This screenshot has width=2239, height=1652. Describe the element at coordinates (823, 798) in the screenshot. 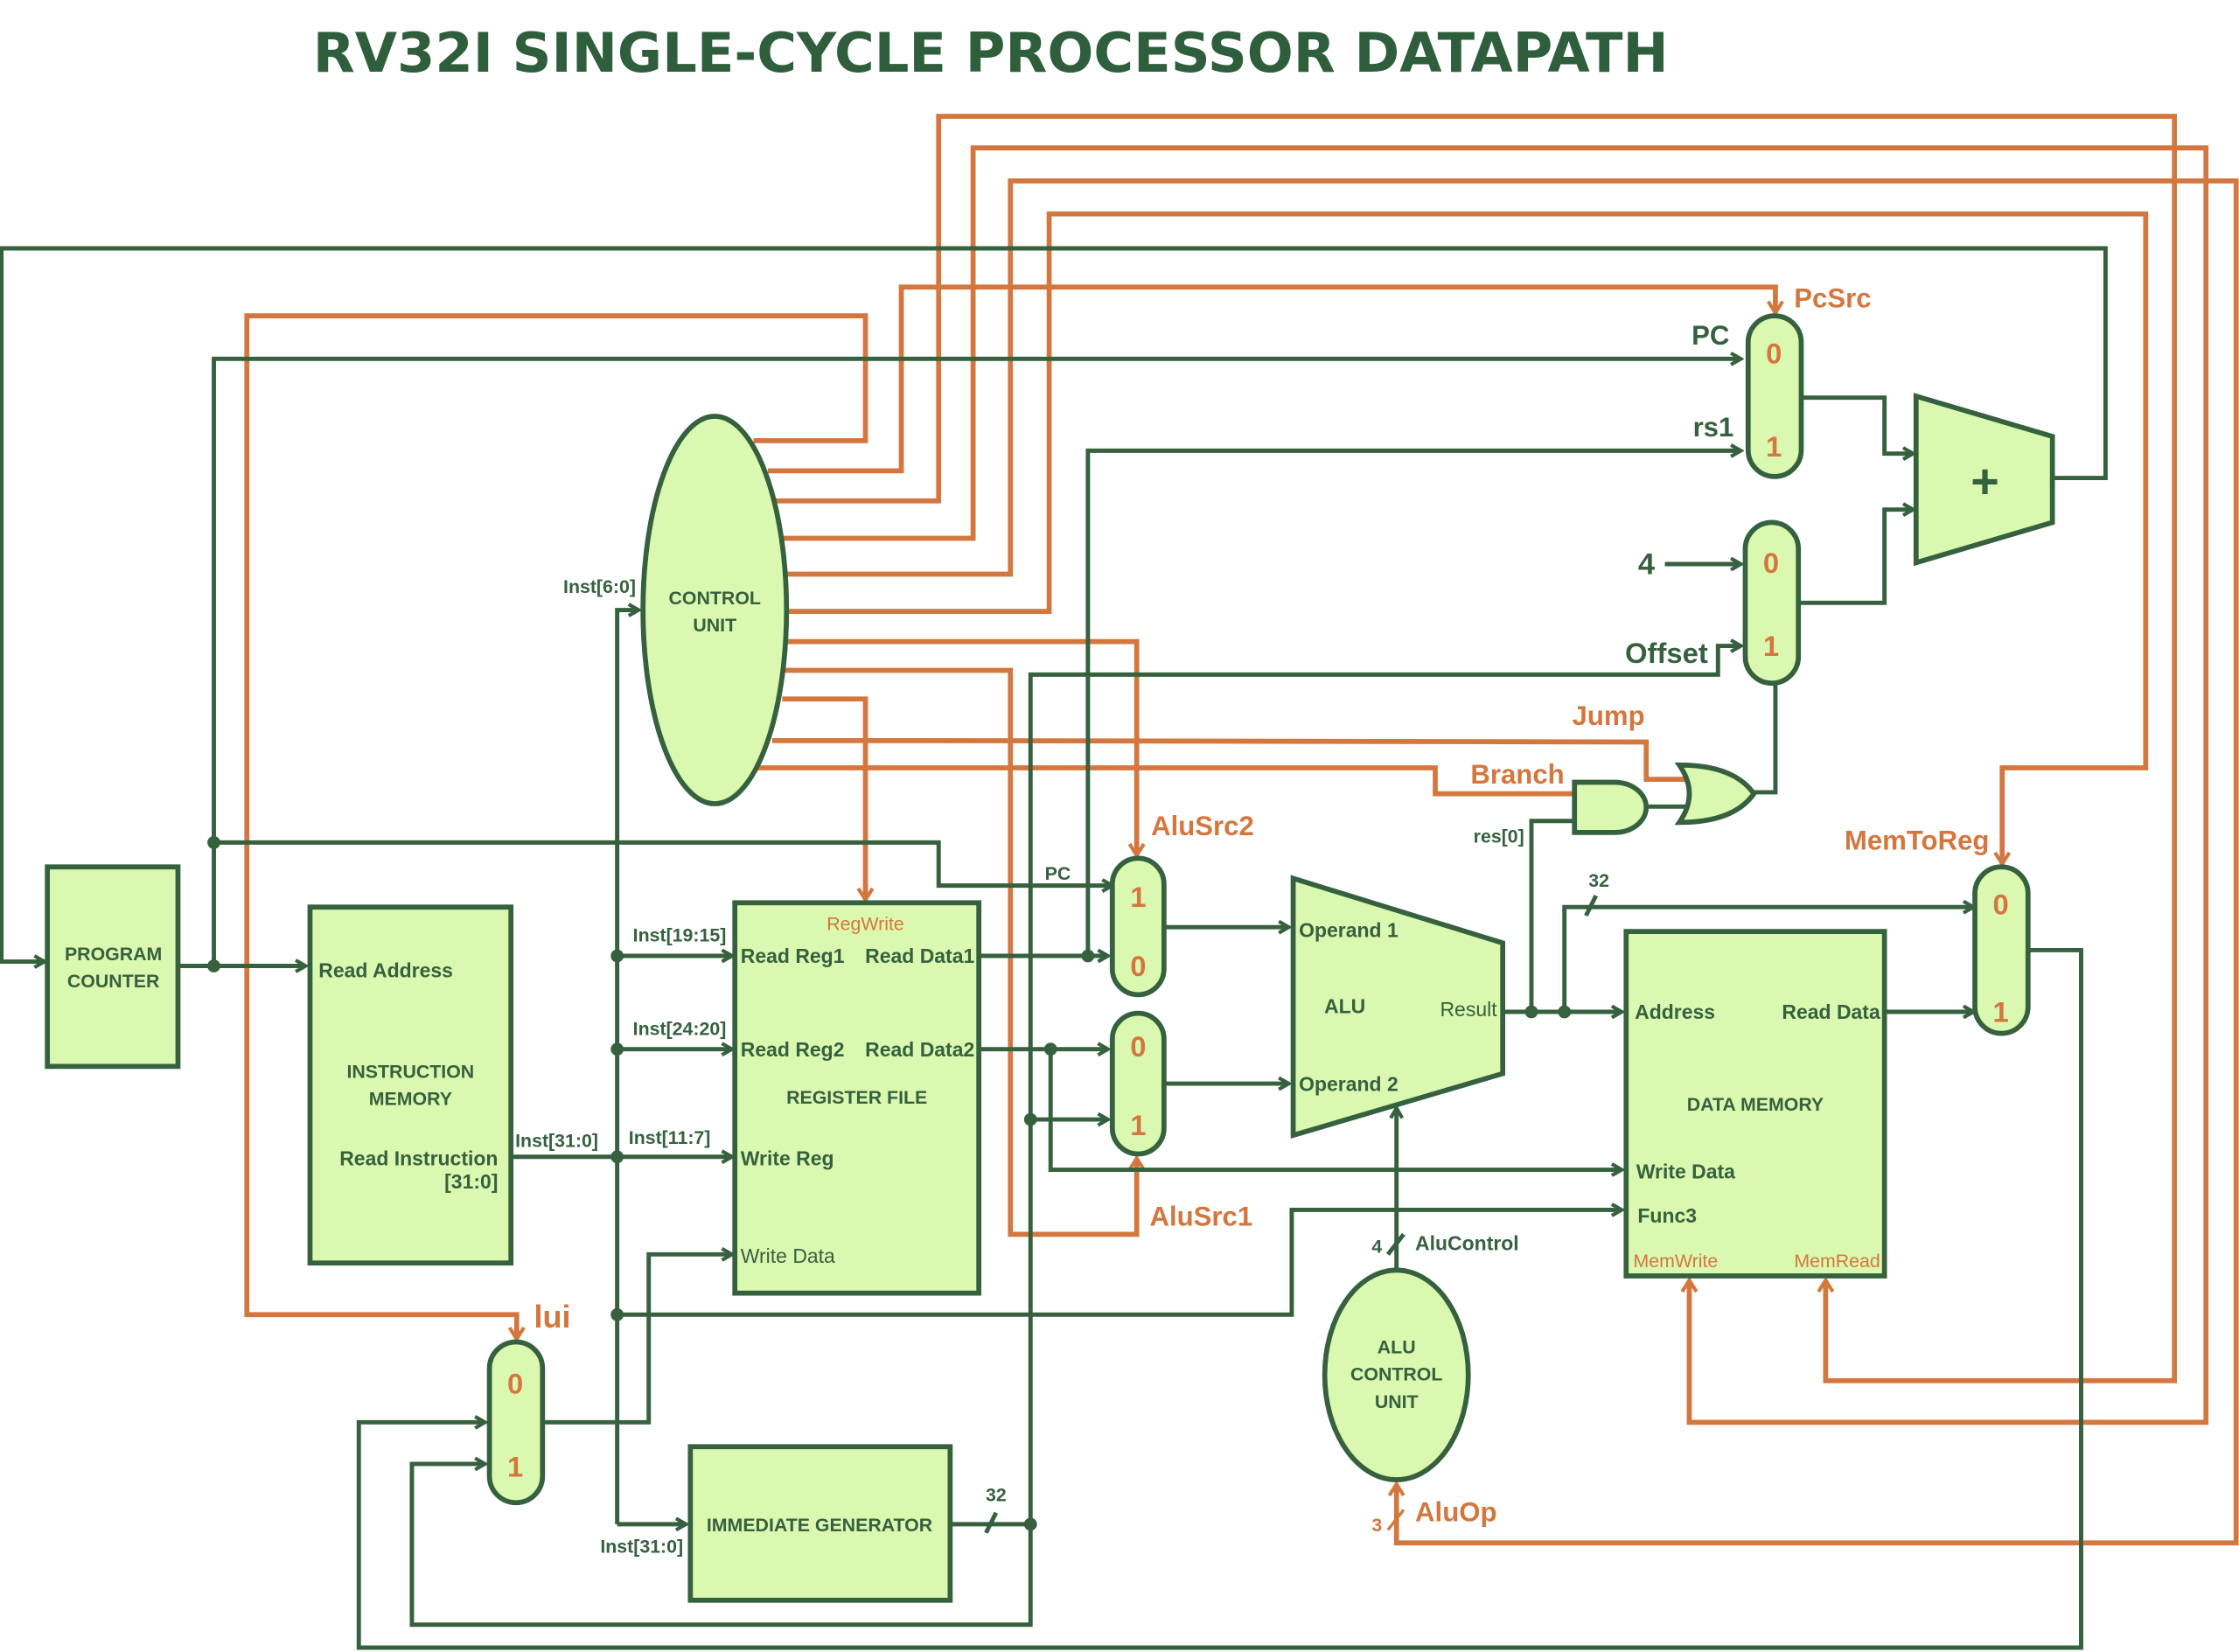

I see `wire-regwrite` at that location.